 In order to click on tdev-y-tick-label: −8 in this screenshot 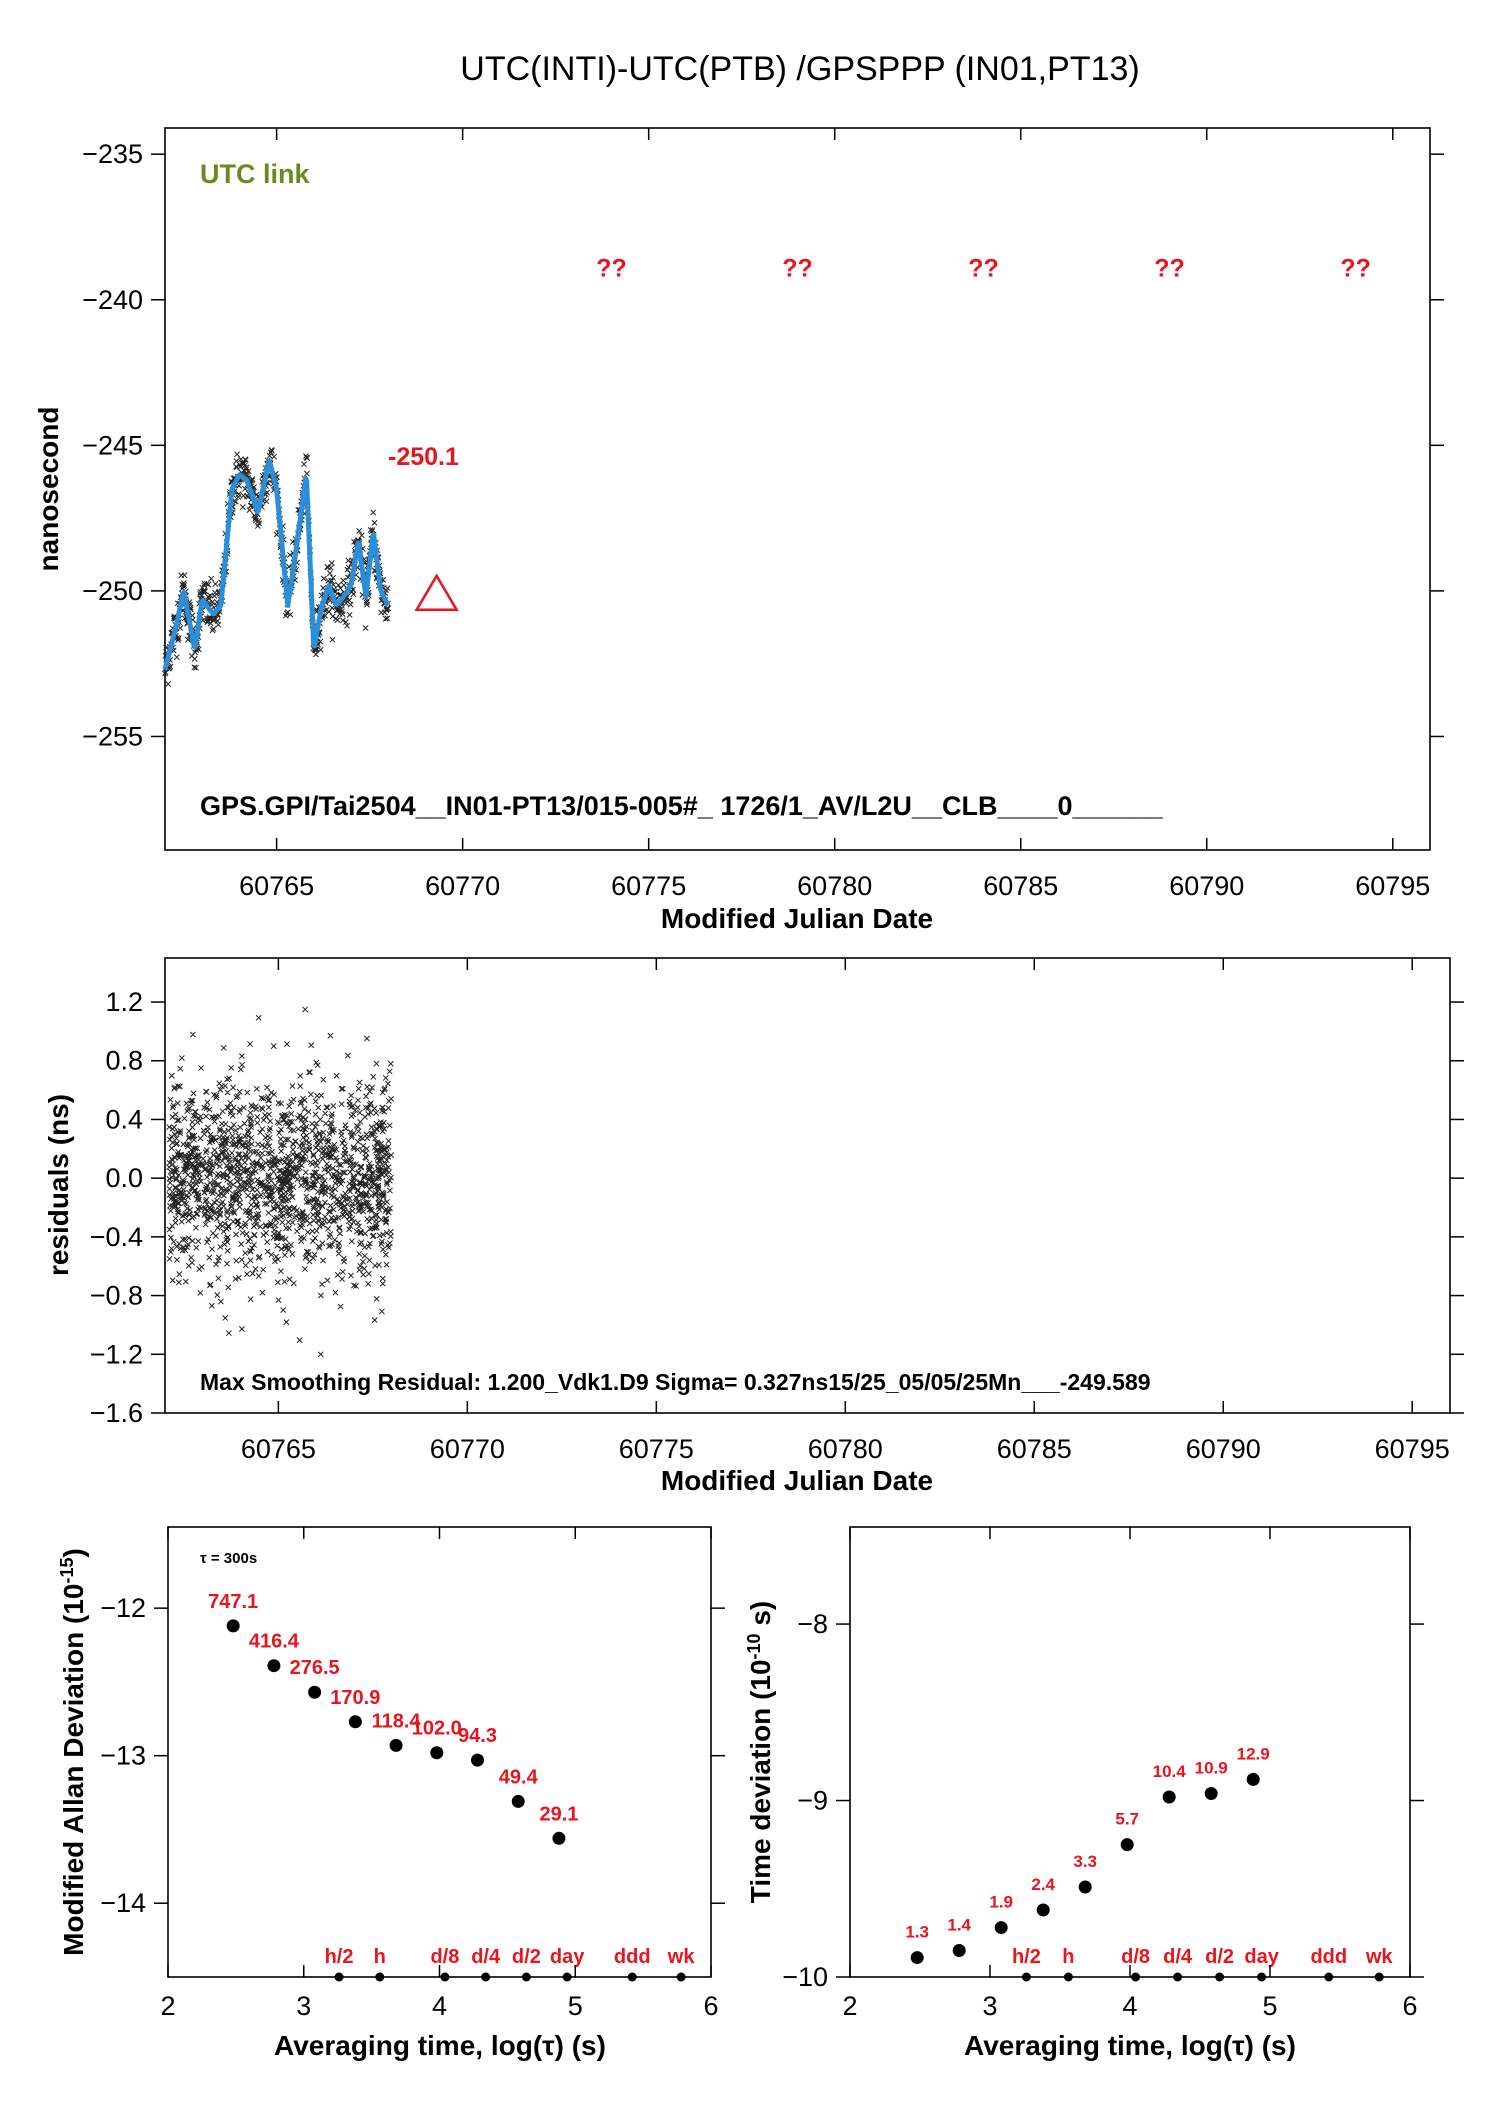, I will do `click(812, 1624)`.